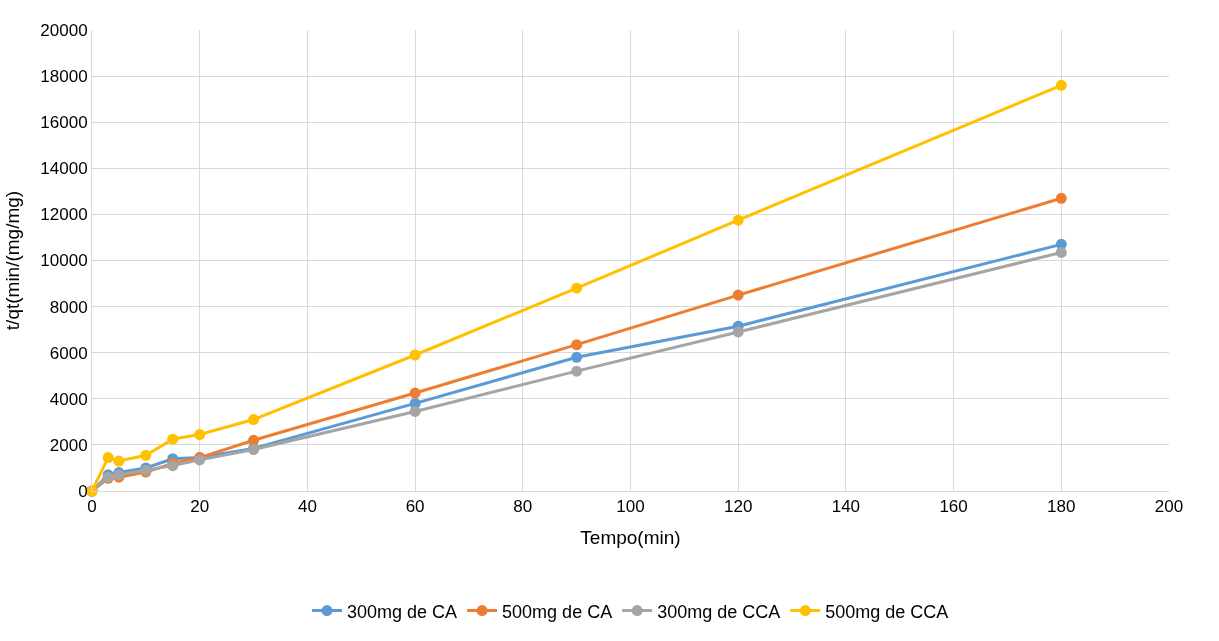 This screenshot has width=1219, height=641. I want to click on y-tick-label: 6000, so click(68, 353).